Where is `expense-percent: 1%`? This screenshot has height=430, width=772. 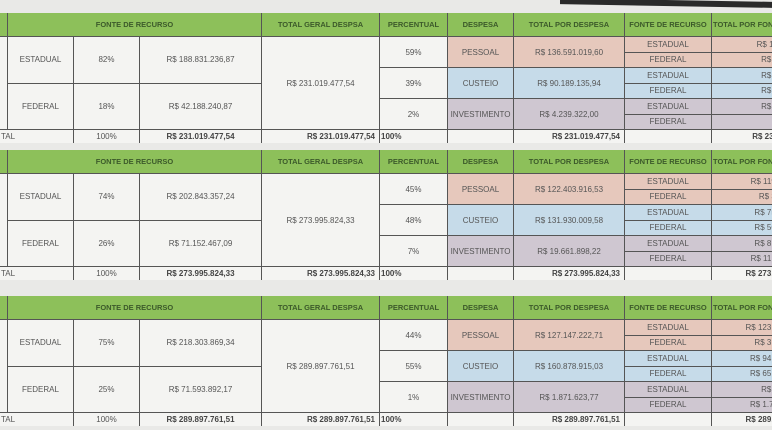
expense-percent: 1% is located at coordinates (413, 397).